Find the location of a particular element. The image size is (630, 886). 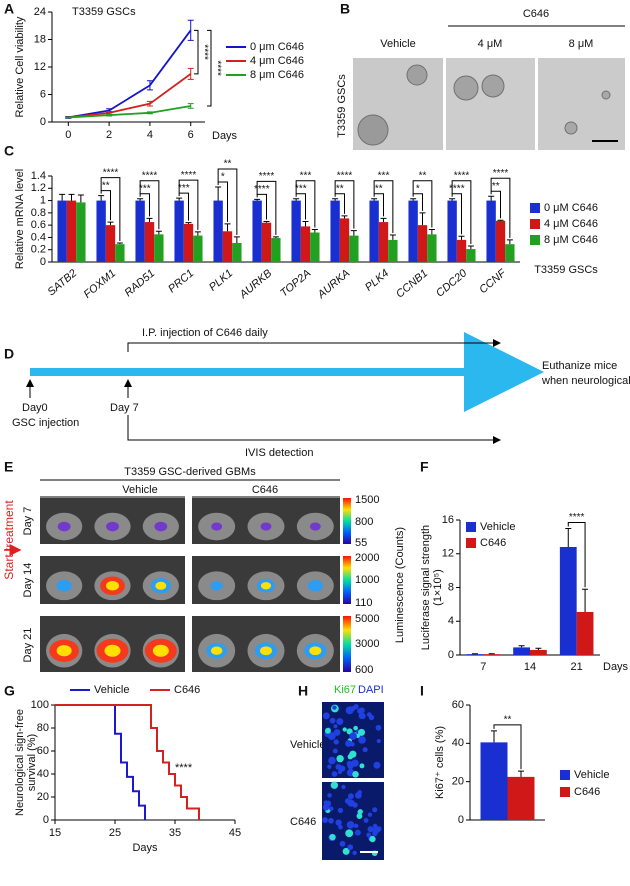

x-tick-label: AURKB is located at coordinates (256, 284).